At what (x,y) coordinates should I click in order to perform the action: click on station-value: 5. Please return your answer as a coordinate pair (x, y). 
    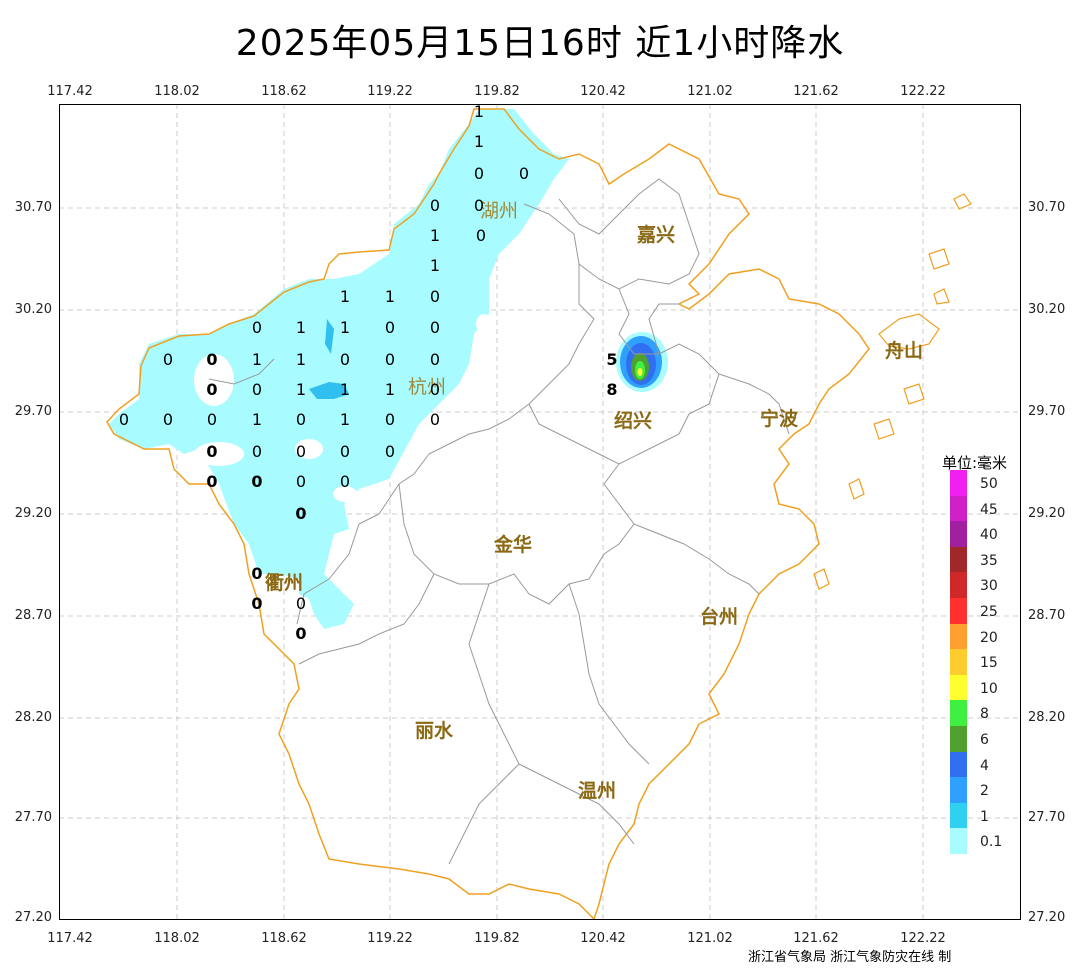
    Looking at the image, I should click on (612, 359).